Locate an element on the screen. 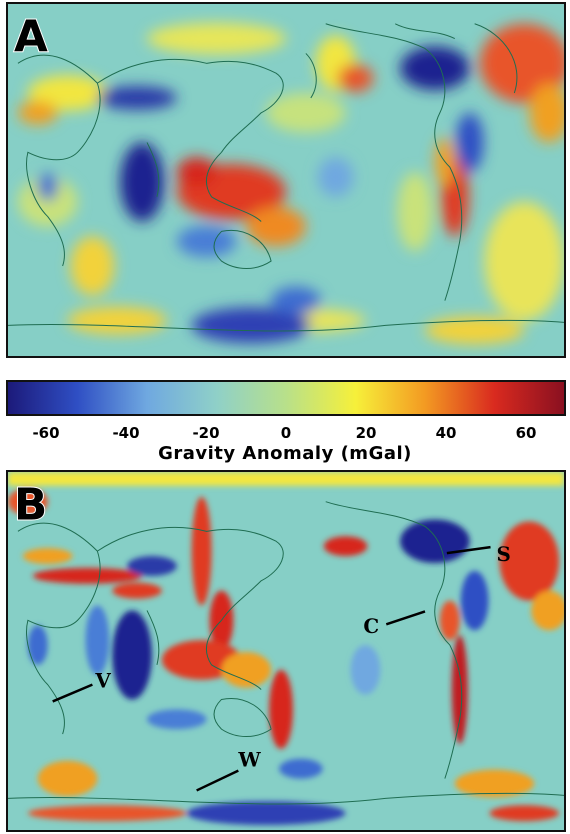 This screenshot has width=570, height=834. colorbar-tick-label: 0 is located at coordinates (286, 433).